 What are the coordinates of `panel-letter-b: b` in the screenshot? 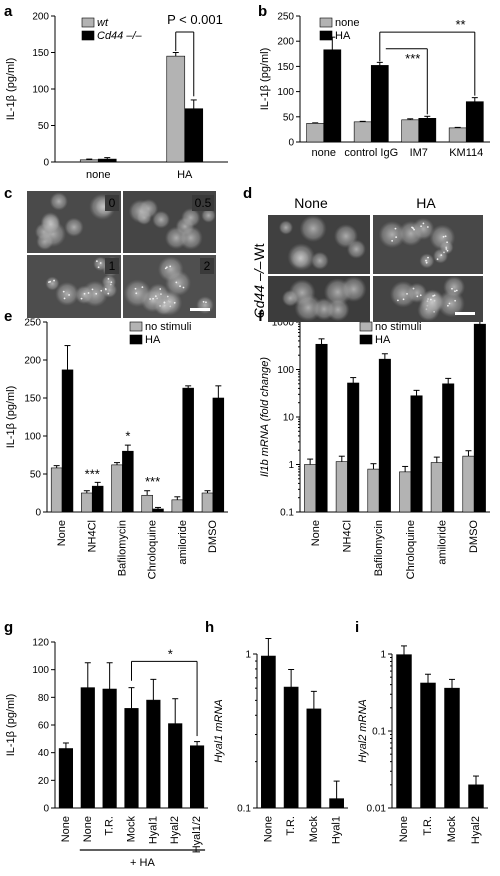 It's located at (262, 11).